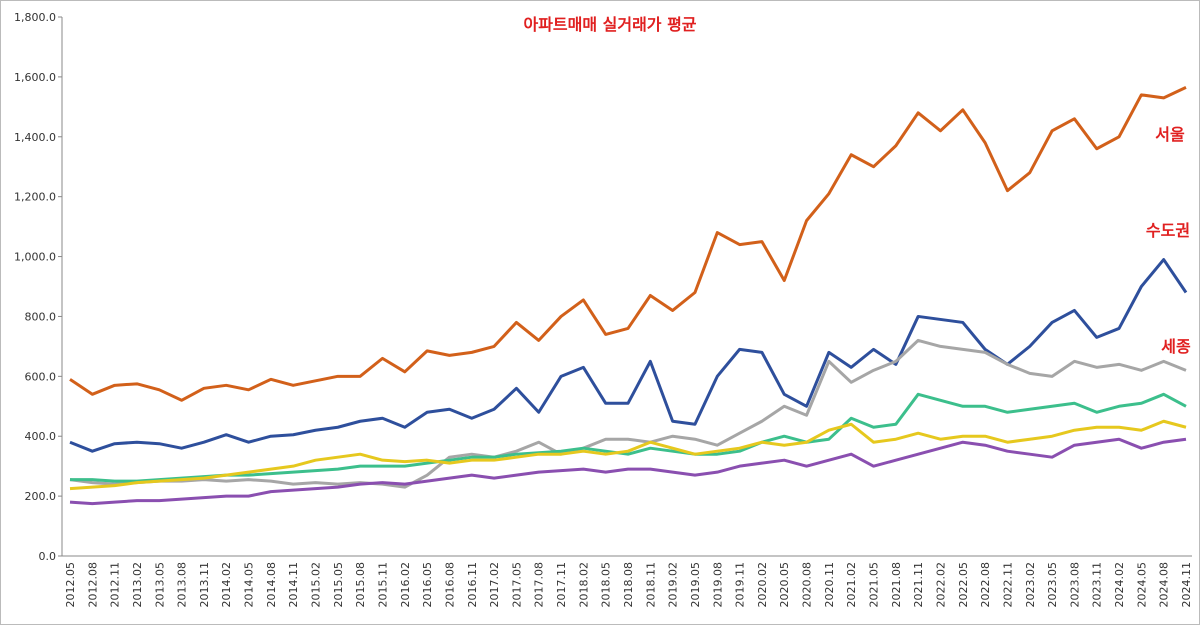 The width and height of the screenshot is (1200, 625). What do you see at coordinates (271, 585) in the screenshot?
I see `x-tick-label: 2014.08` at bounding box center [271, 585].